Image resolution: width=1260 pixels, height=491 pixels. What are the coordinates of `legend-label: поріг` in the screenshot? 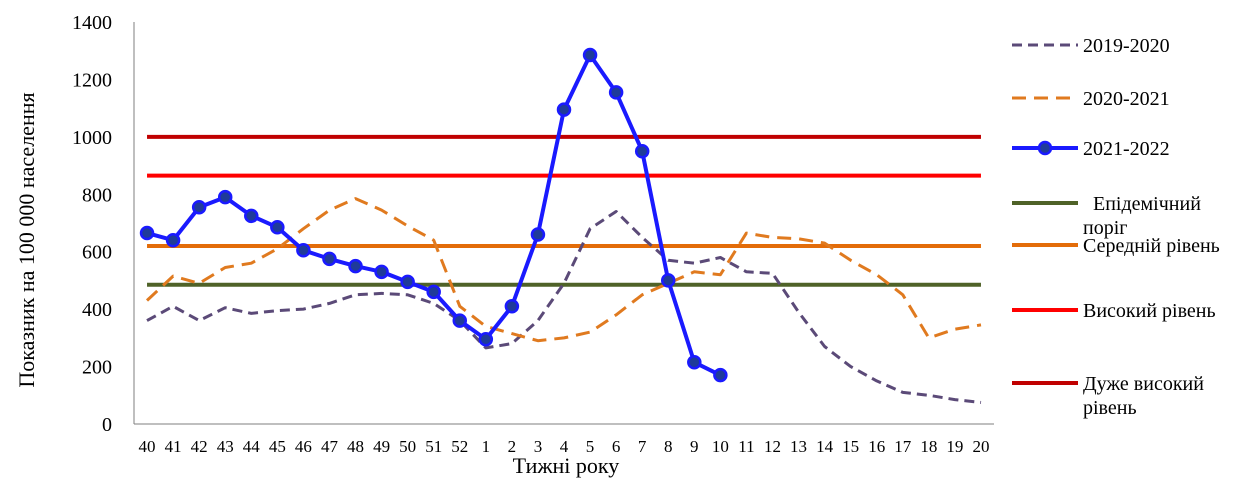 It's located at (1105, 228).